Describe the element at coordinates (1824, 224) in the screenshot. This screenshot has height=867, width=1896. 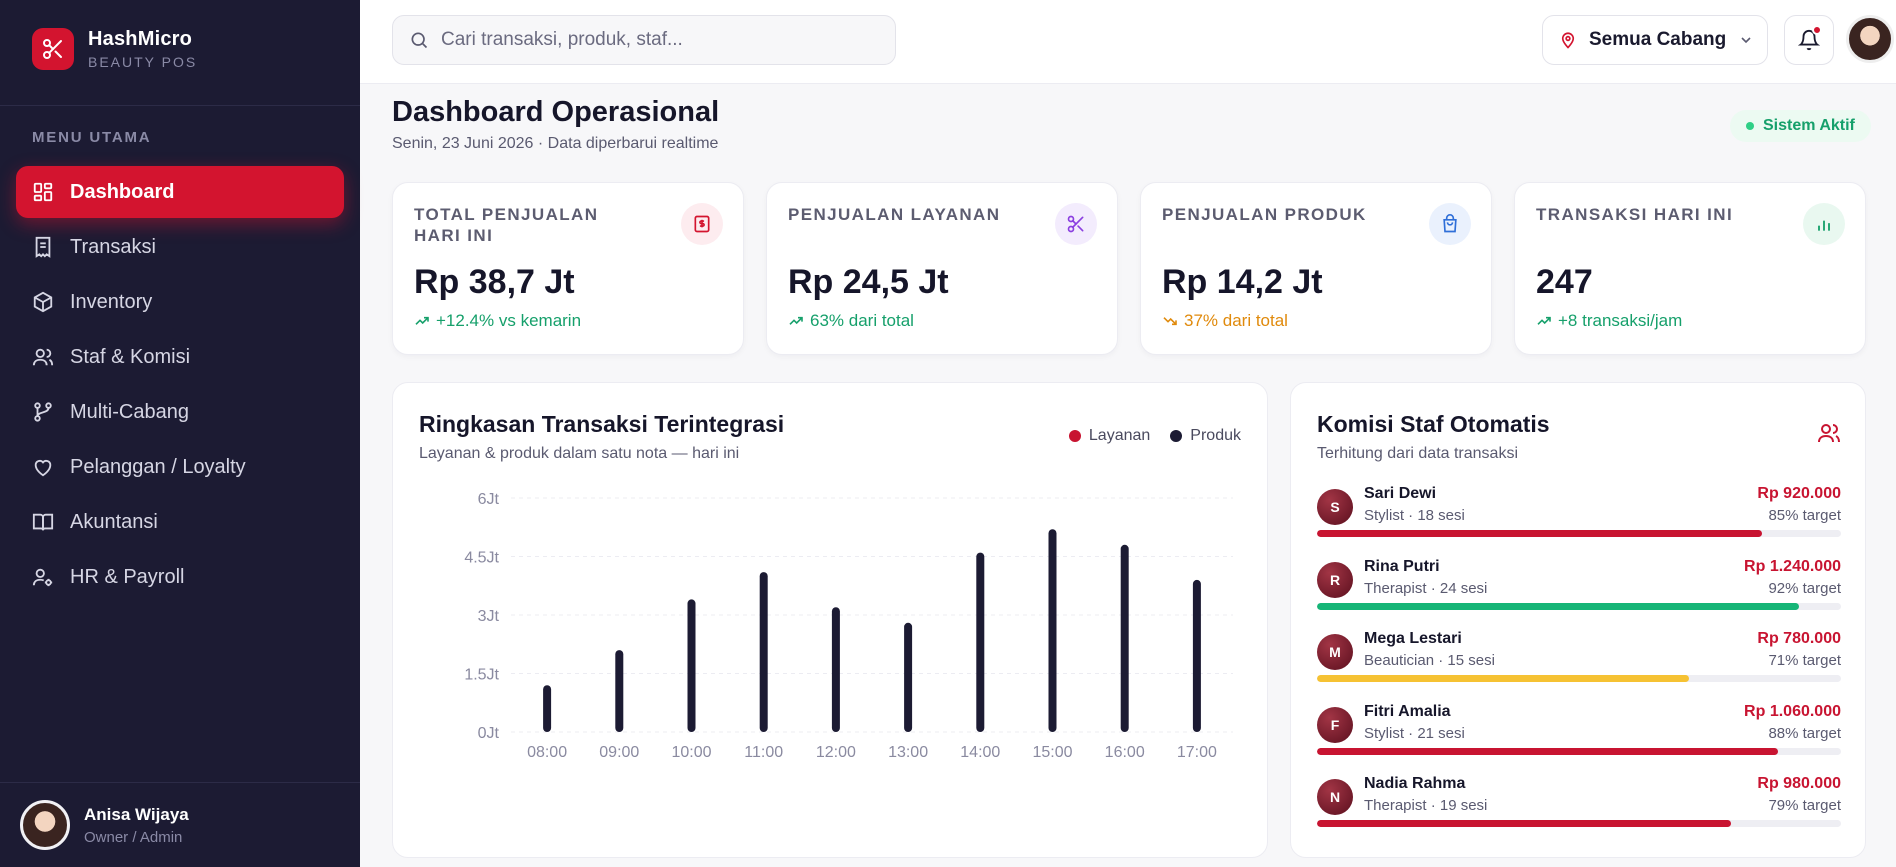
I see `bar-chart-icon` at that location.